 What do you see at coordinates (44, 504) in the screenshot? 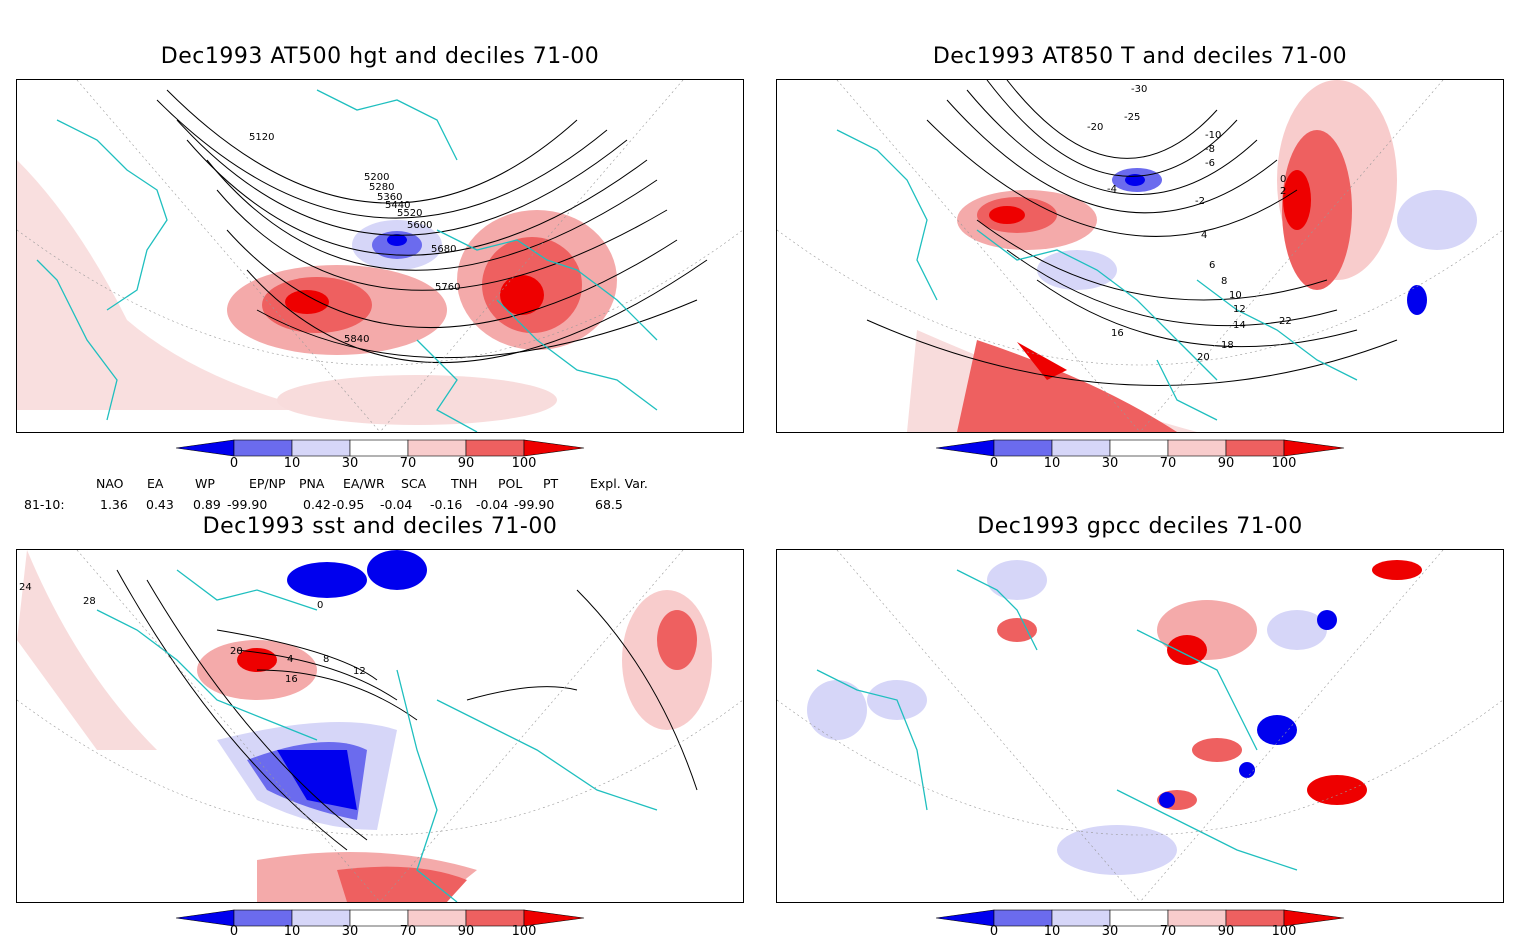
I see `index-row-label: 81-10:` at bounding box center [44, 504].